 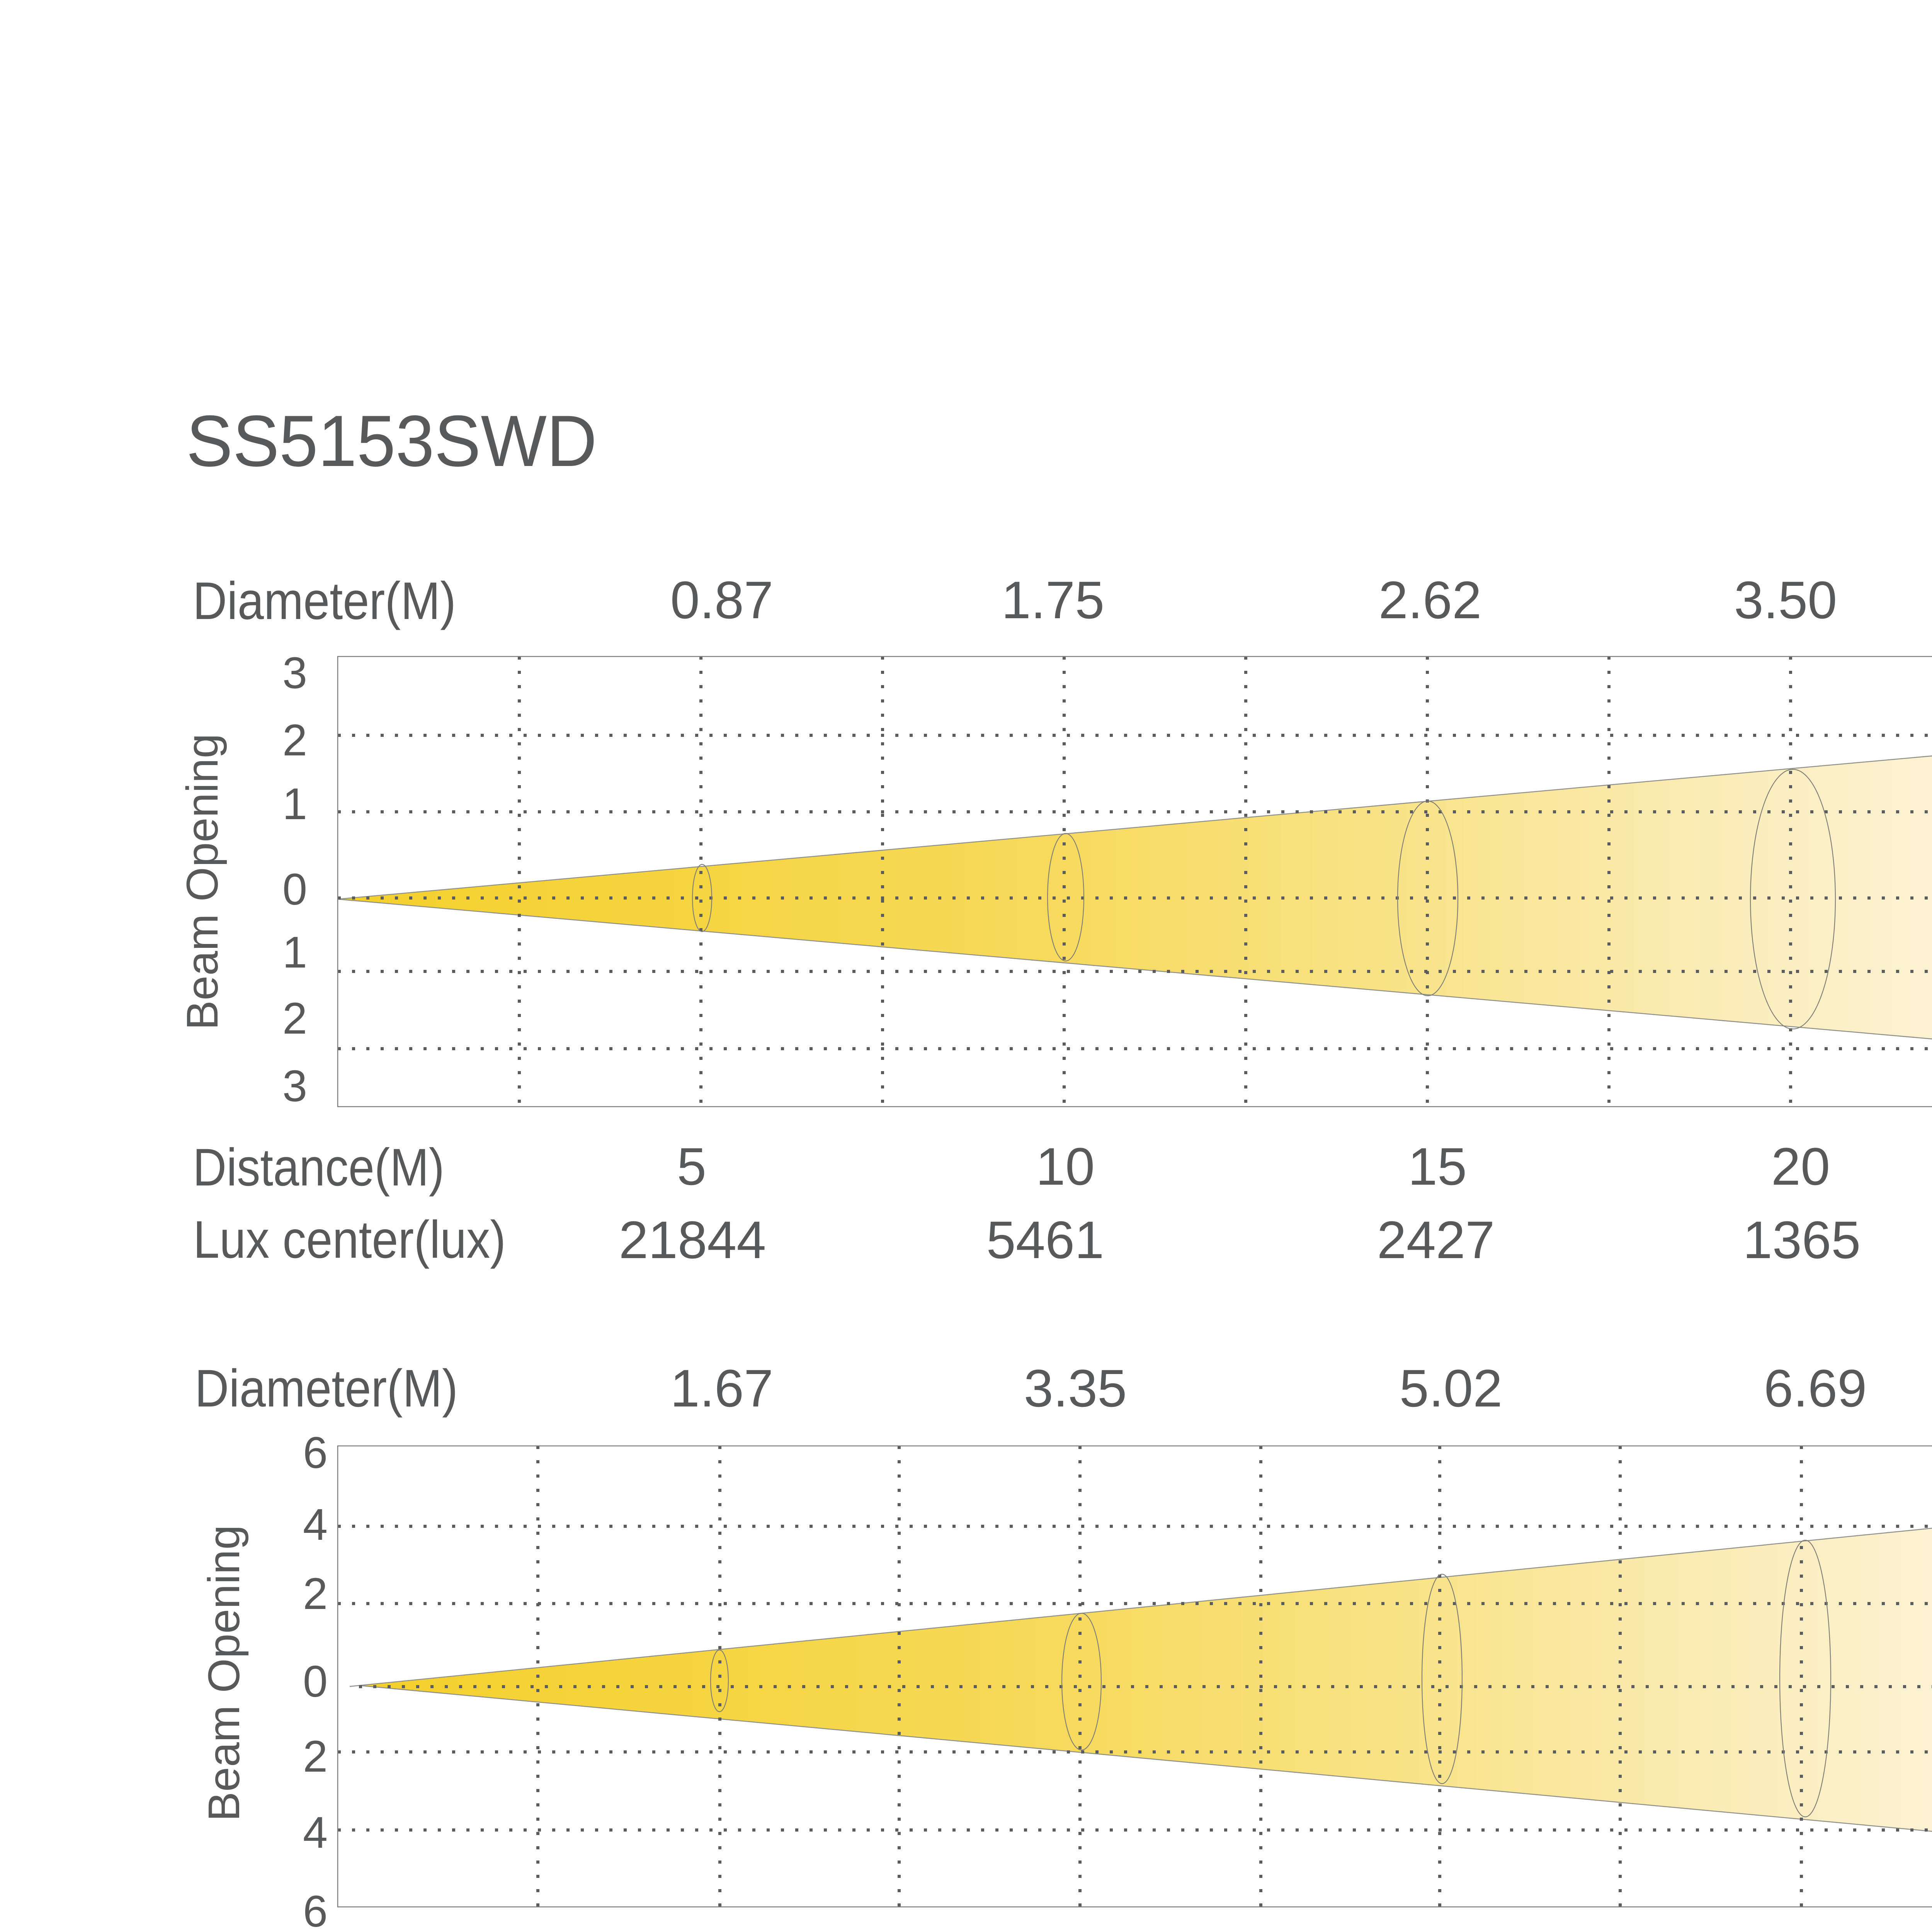 I want to click on svg-text: 5.02, so click(x=1452, y=1389).